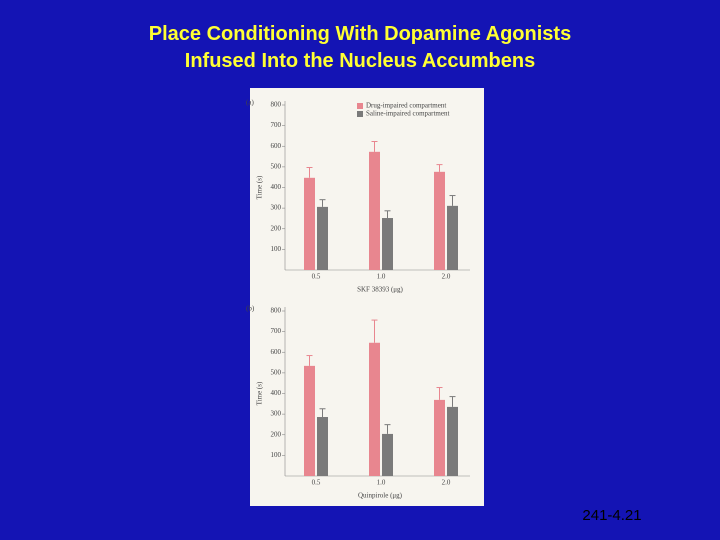  What do you see at coordinates (380, 290) in the screenshot?
I see `x-axis-label: SKF 38393 (μg)` at bounding box center [380, 290].